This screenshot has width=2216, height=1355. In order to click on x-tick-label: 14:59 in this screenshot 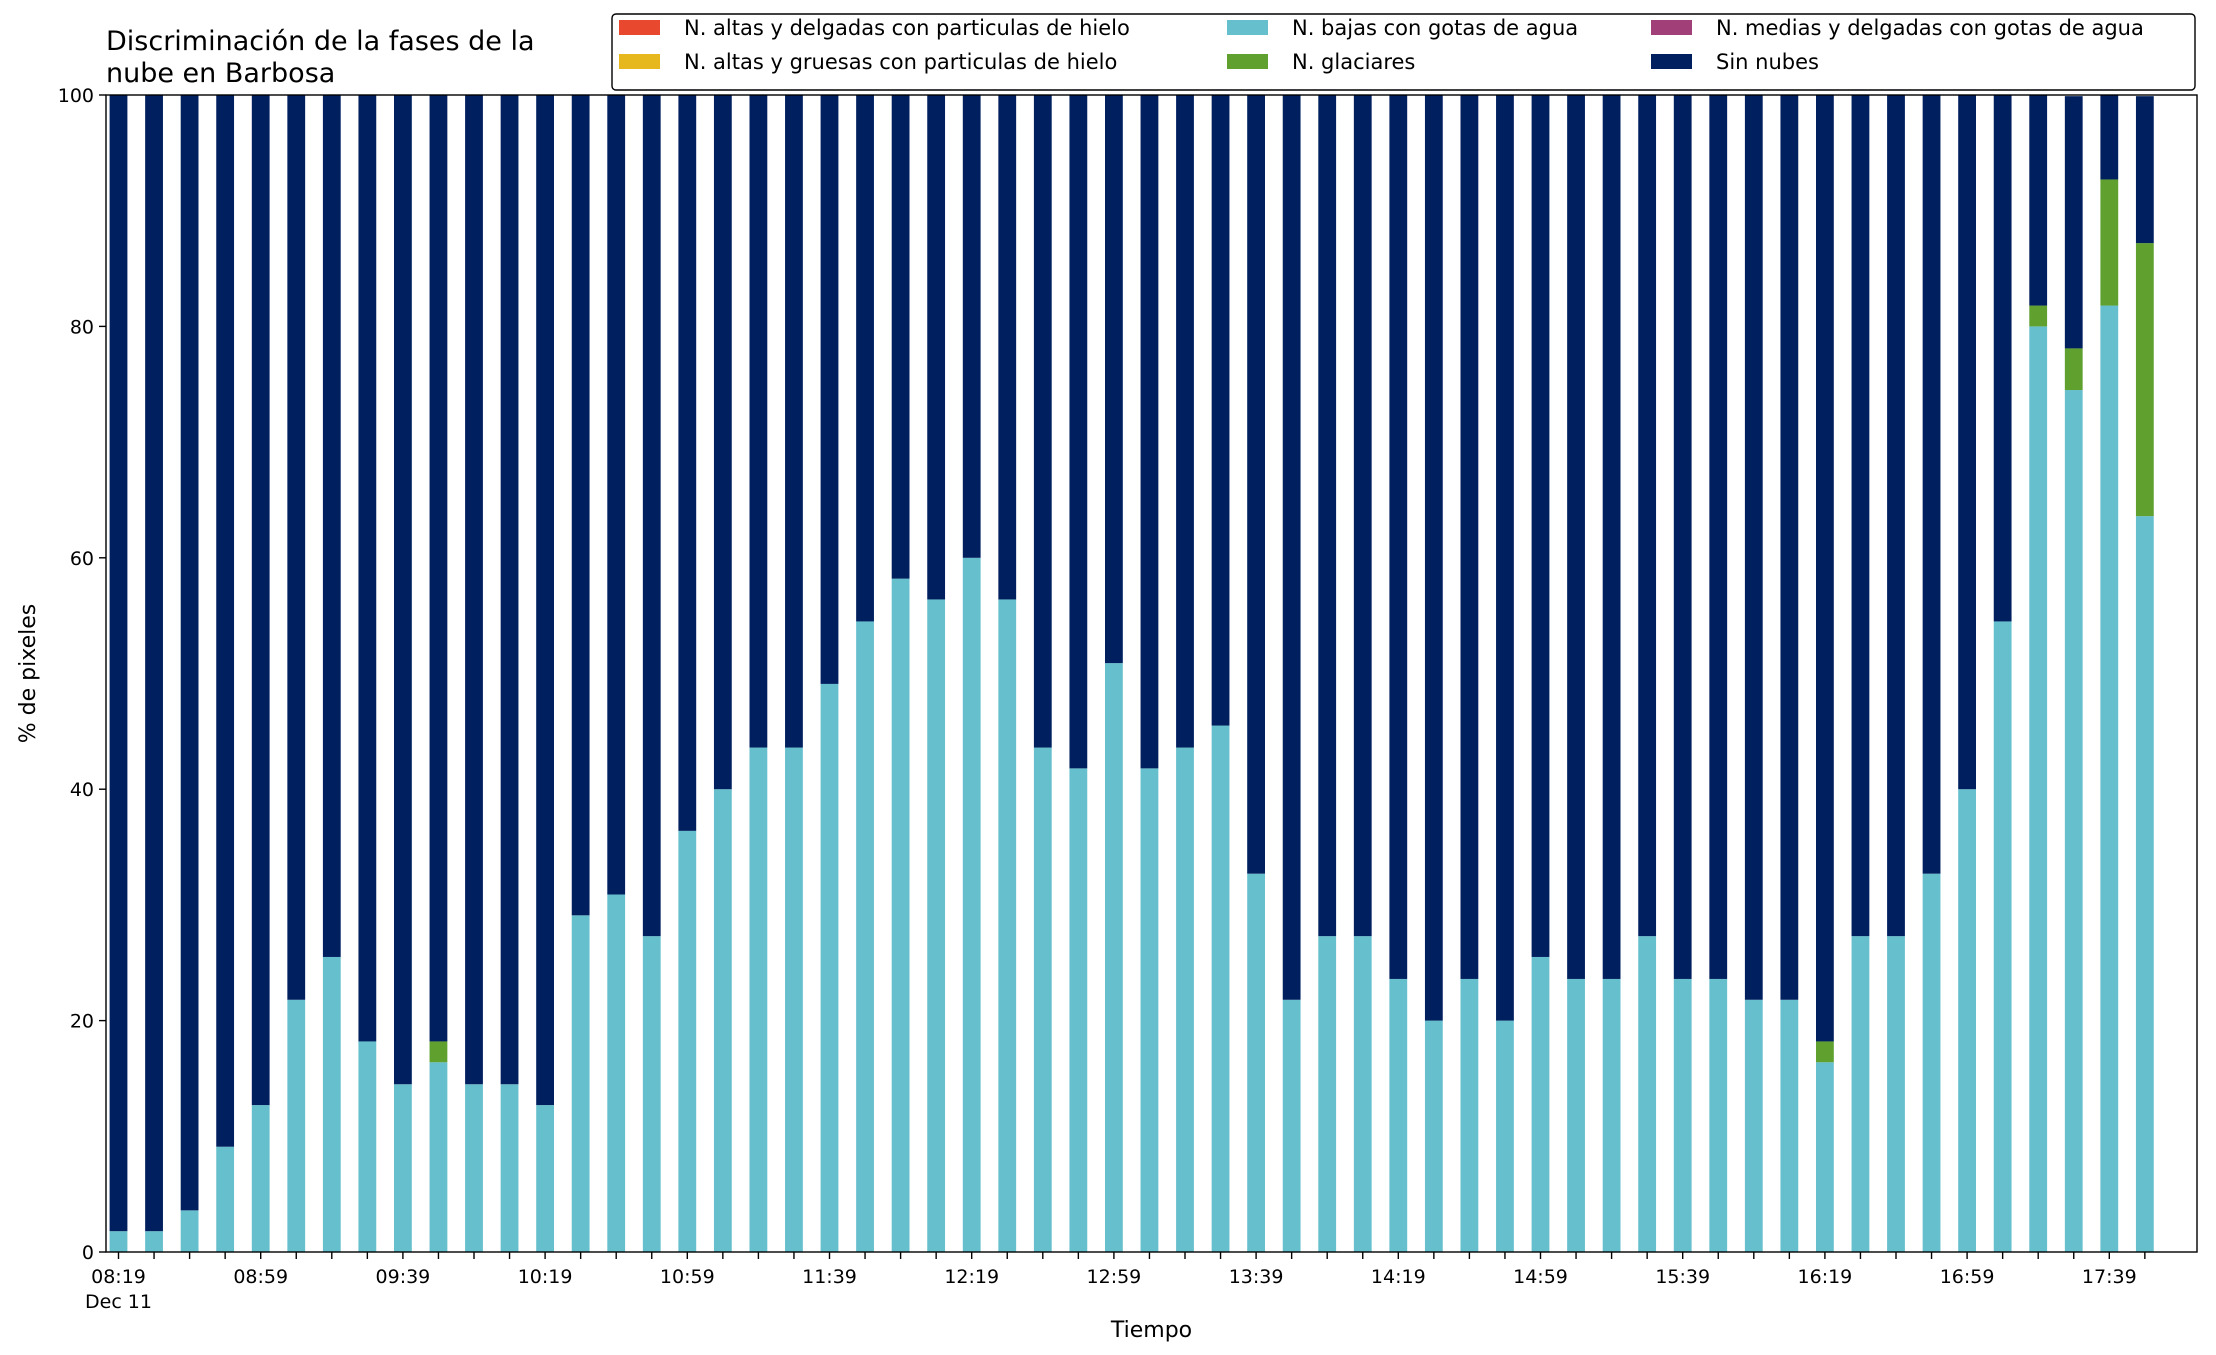, I will do `click(1540, 1277)`.